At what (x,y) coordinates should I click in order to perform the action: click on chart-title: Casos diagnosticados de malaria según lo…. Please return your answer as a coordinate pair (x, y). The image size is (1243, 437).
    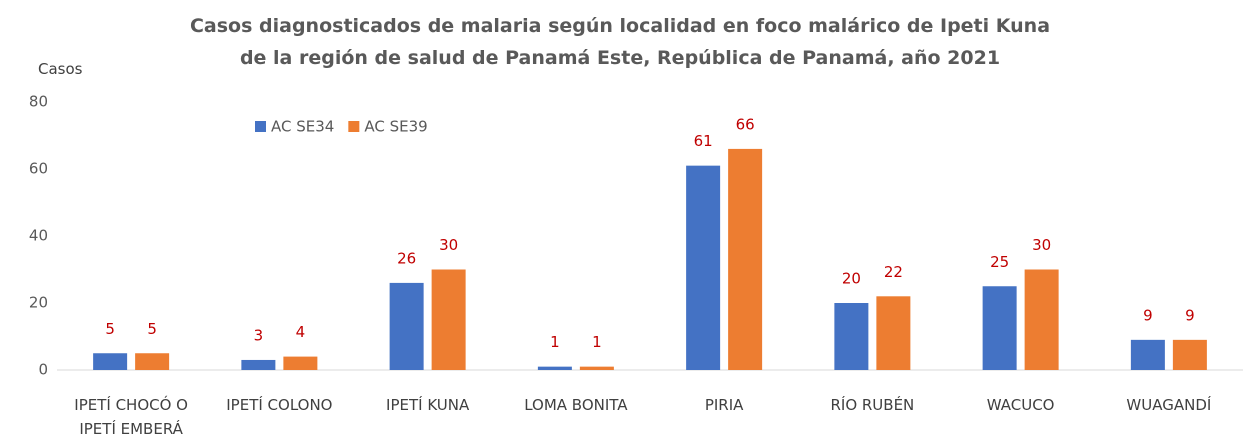
    Looking at the image, I should click on (620, 42).